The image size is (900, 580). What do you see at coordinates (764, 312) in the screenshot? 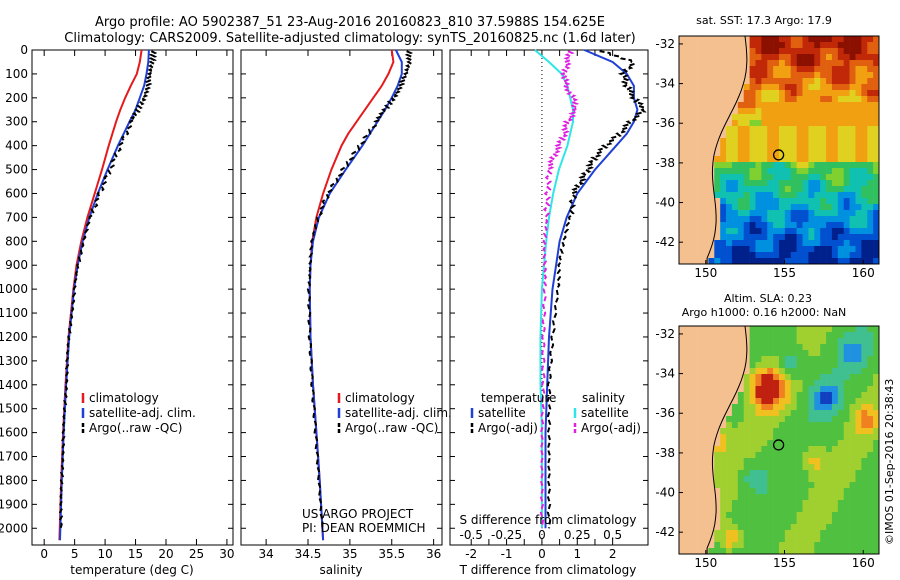
I see `sla-map-subtitle: Argo h1000: 0.16 h2000: NaN` at bounding box center [764, 312].